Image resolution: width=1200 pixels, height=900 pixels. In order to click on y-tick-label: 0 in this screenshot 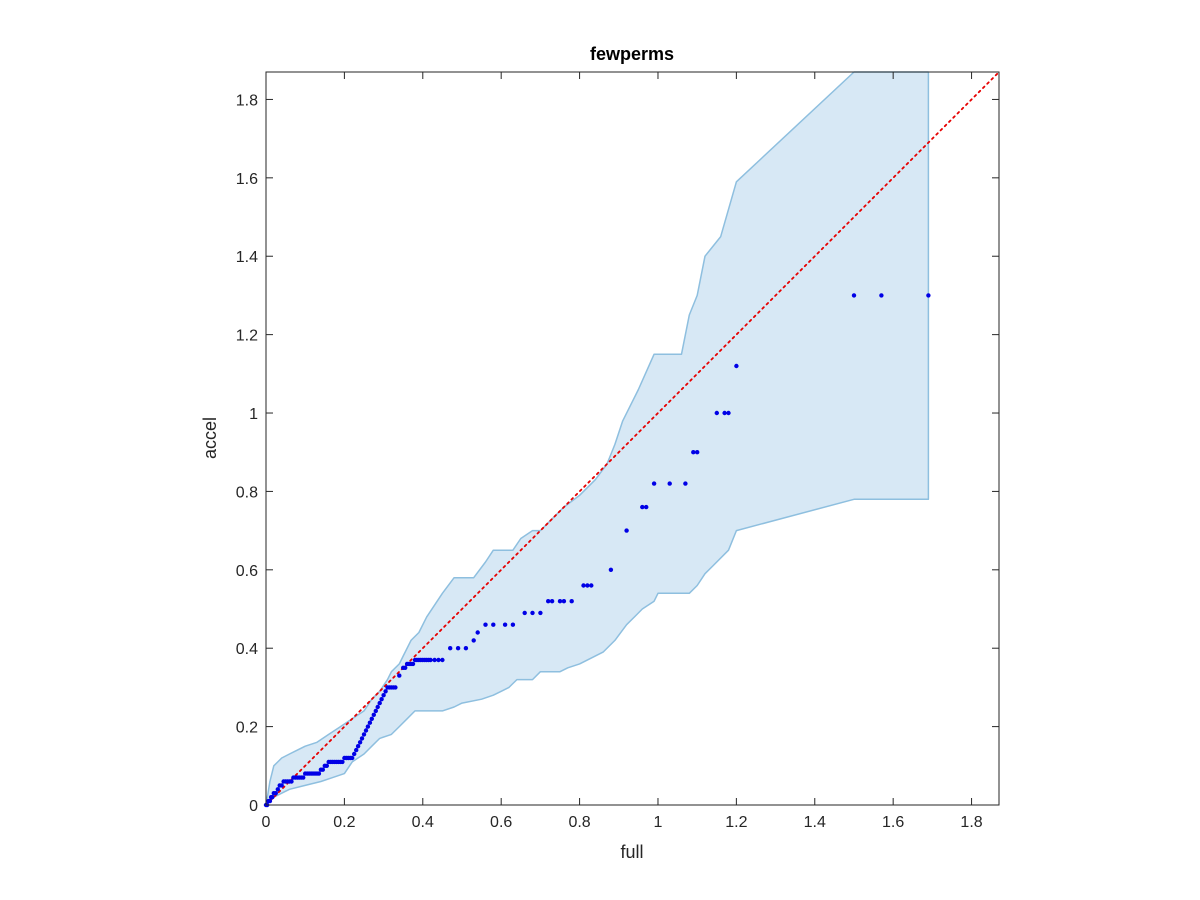, I will do `click(253, 806)`.